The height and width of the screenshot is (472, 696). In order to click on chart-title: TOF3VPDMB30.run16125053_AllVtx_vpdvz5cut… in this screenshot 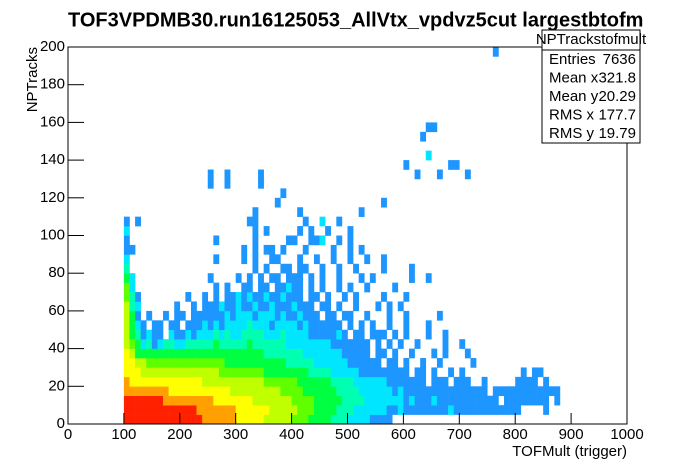, I will do `click(355, 20)`.